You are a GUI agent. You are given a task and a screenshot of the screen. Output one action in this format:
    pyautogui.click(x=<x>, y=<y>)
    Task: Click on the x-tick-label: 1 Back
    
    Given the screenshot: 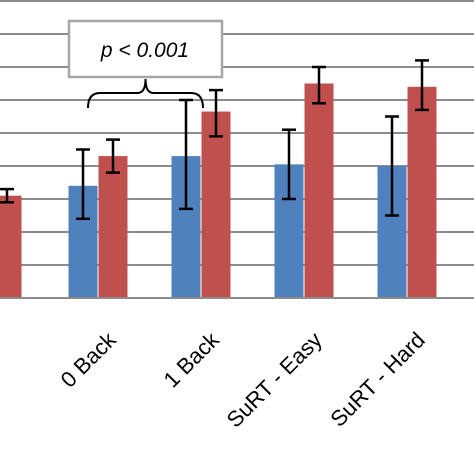 What is the action you would take?
    pyautogui.click(x=192, y=359)
    